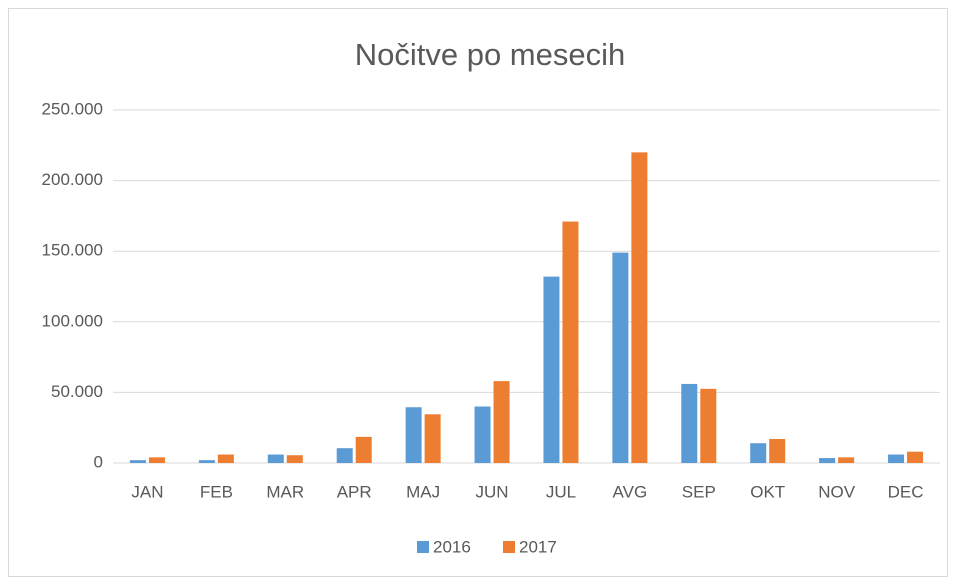  I want to click on x-tick-label: DEC, so click(906, 491).